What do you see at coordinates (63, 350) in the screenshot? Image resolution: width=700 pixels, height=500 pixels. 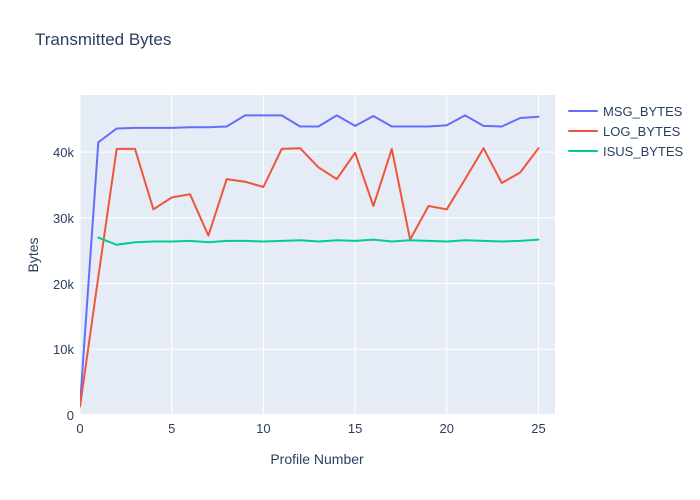 I see `y-tick-label: 10k` at bounding box center [63, 350].